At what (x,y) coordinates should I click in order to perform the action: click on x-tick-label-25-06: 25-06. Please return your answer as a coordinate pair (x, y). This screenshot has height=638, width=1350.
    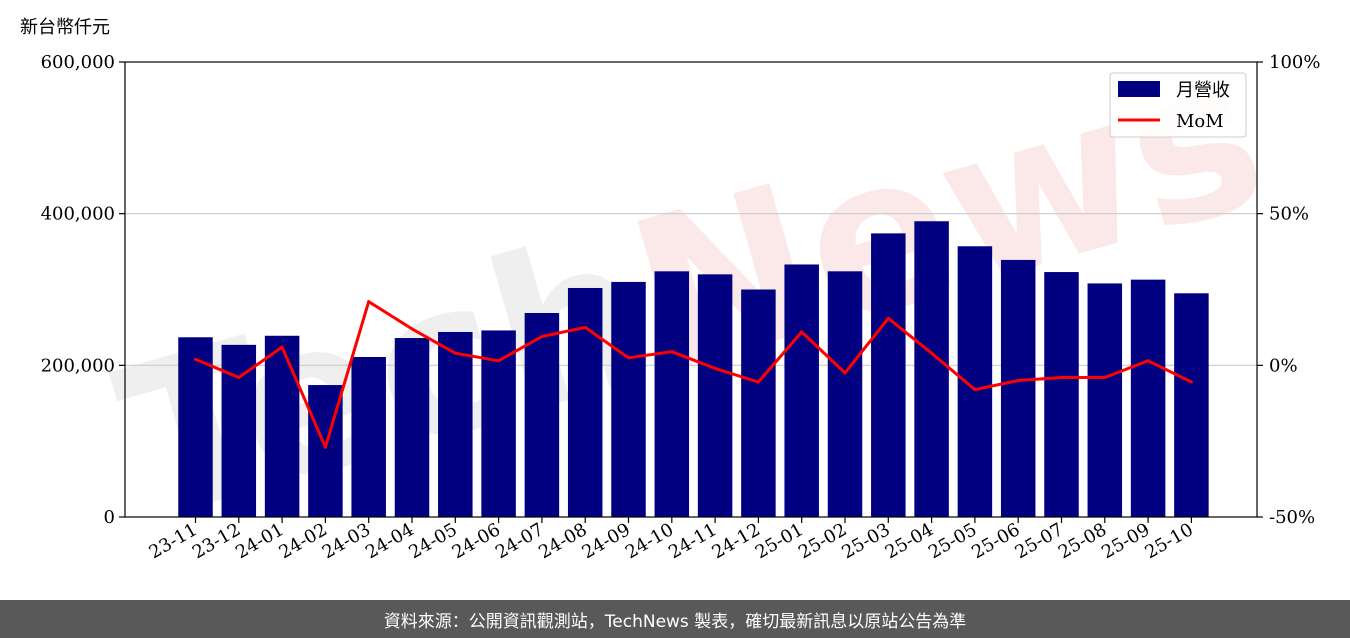
    Looking at the image, I should click on (995, 541).